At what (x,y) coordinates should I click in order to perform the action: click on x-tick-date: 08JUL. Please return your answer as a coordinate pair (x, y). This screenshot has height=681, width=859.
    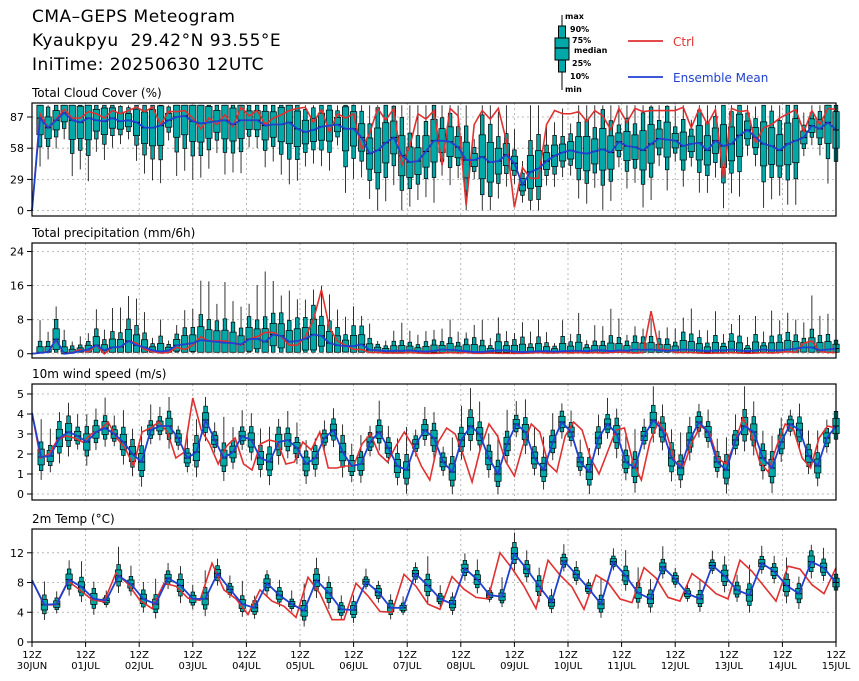
    Looking at the image, I should click on (461, 666).